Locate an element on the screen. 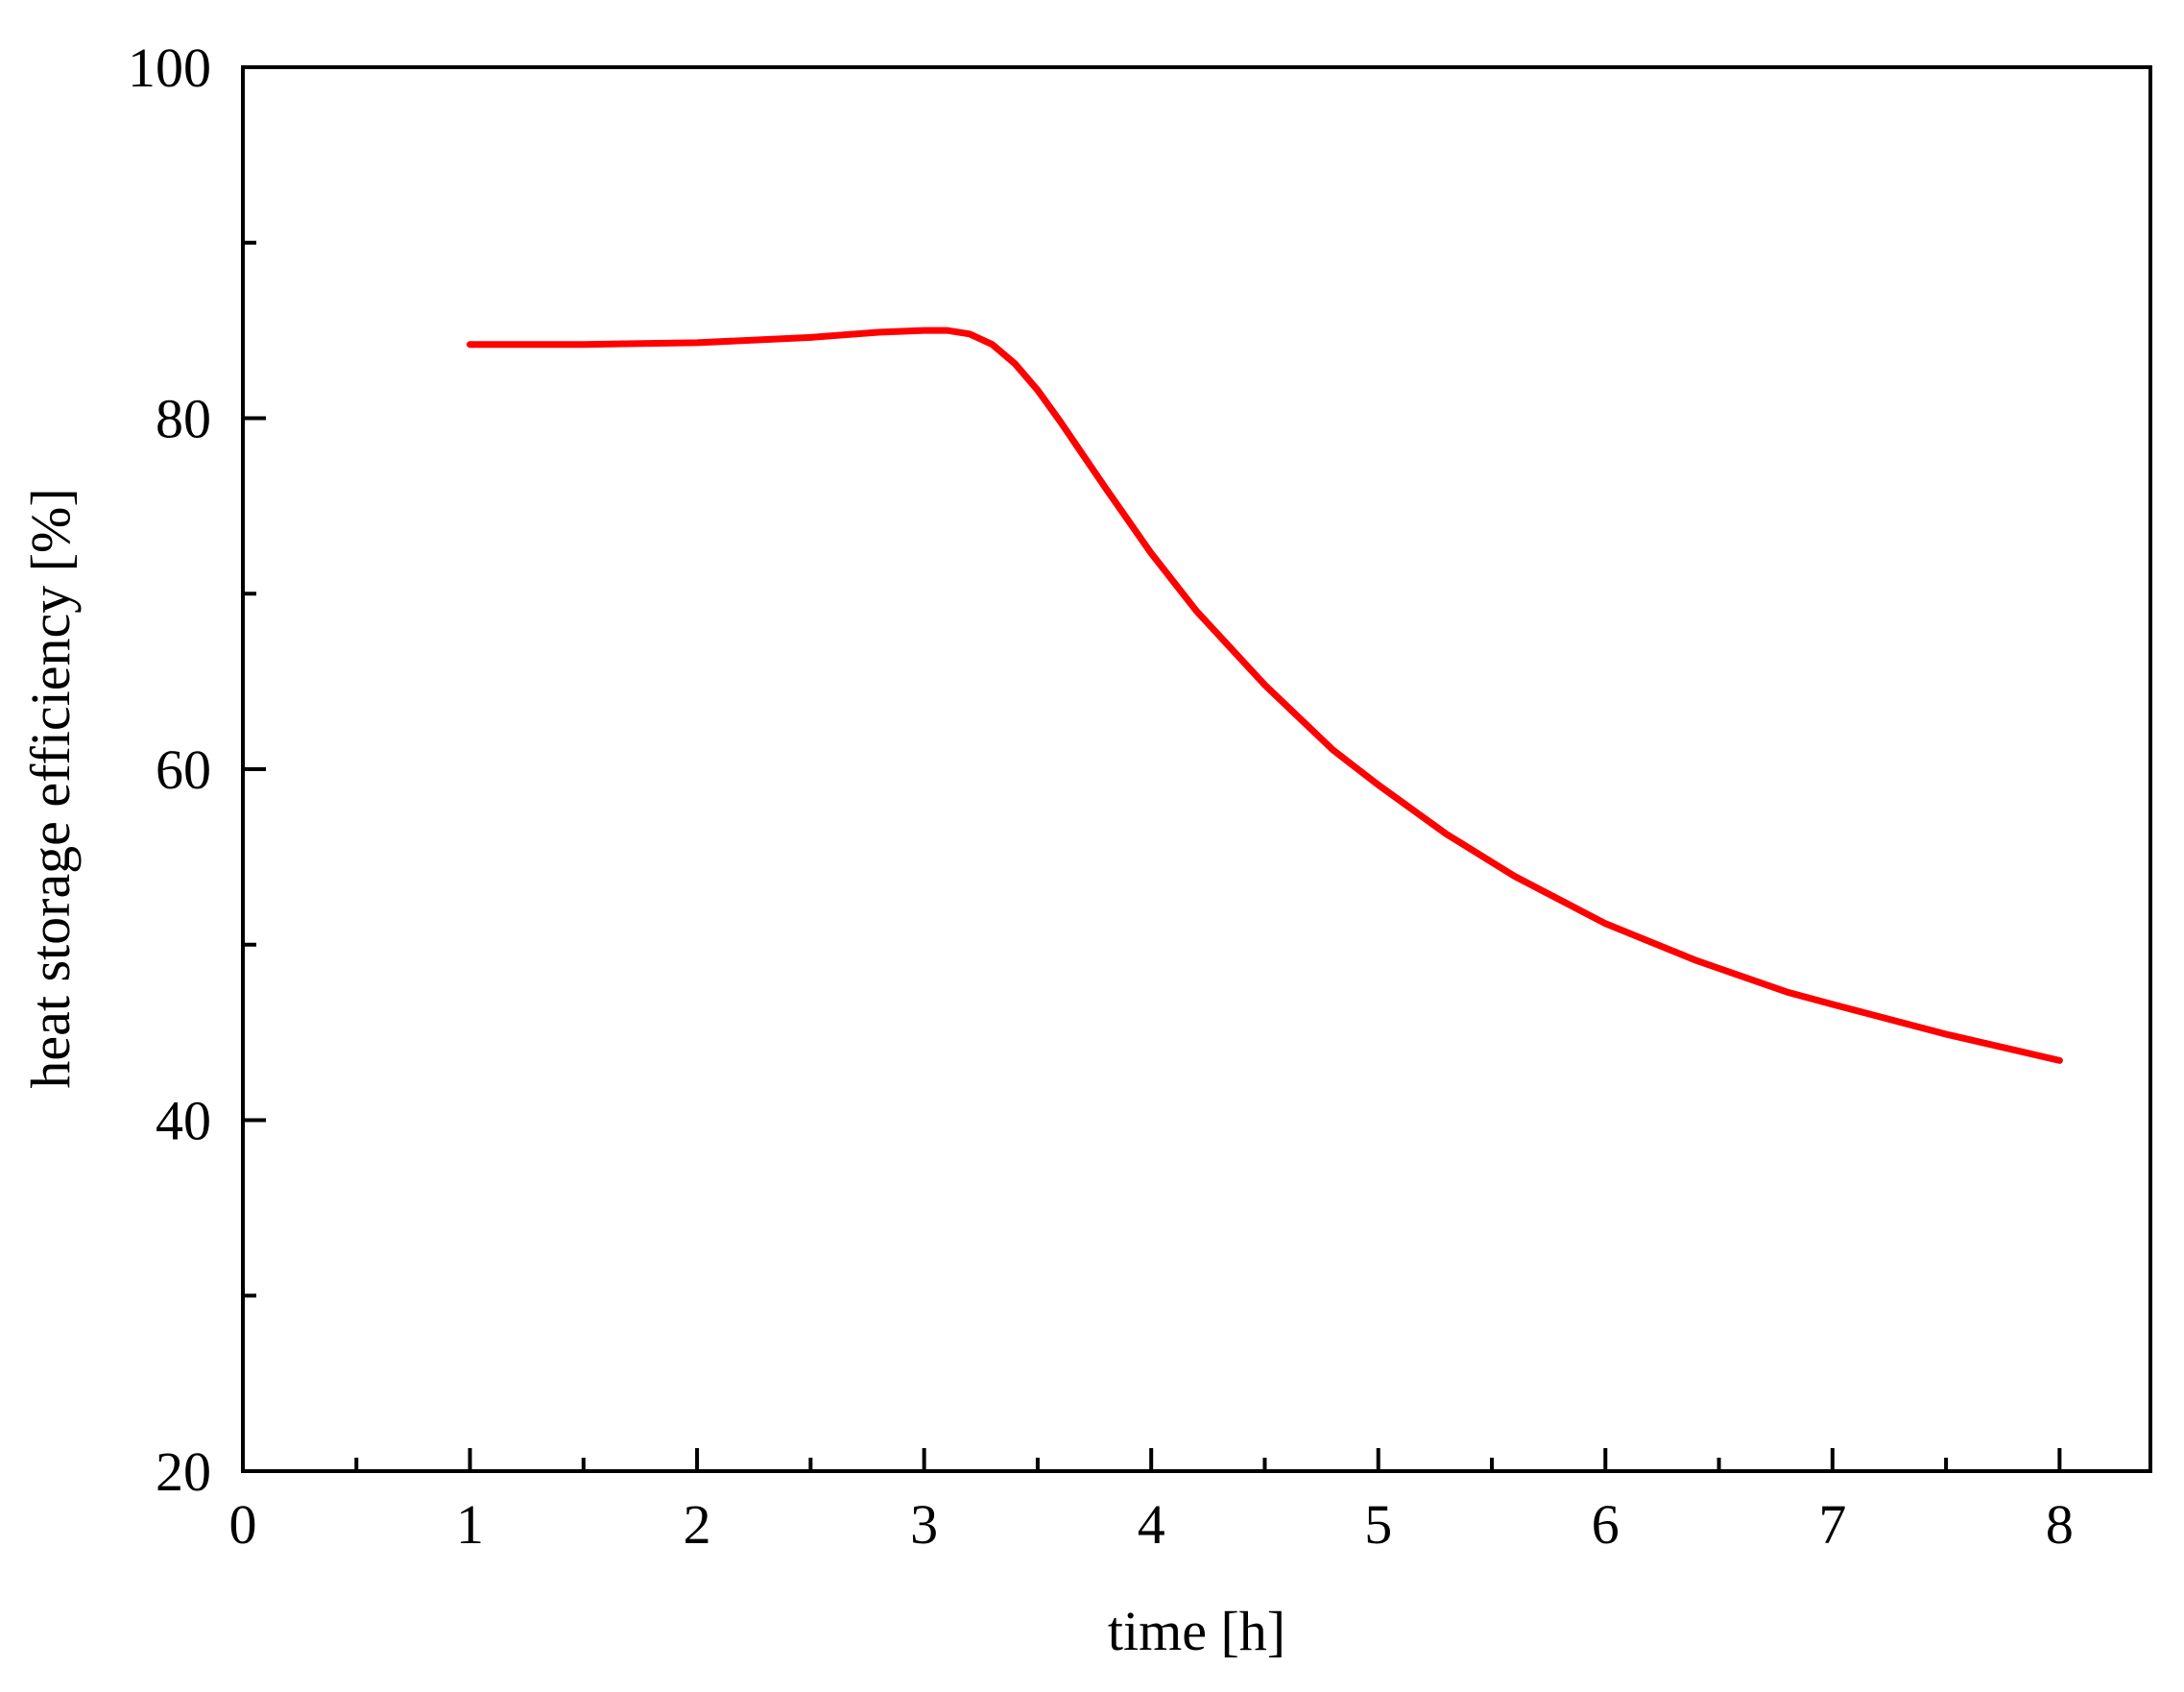  y-tick-label: 100 is located at coordinates (169, 67).